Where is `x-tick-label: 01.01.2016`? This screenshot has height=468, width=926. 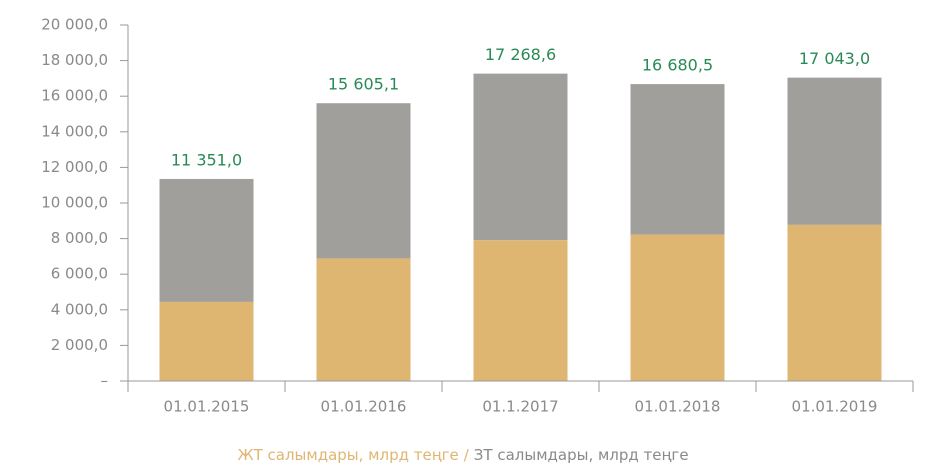 x-tick-label: 01.01.2016 is located at coordinates (364, 407).